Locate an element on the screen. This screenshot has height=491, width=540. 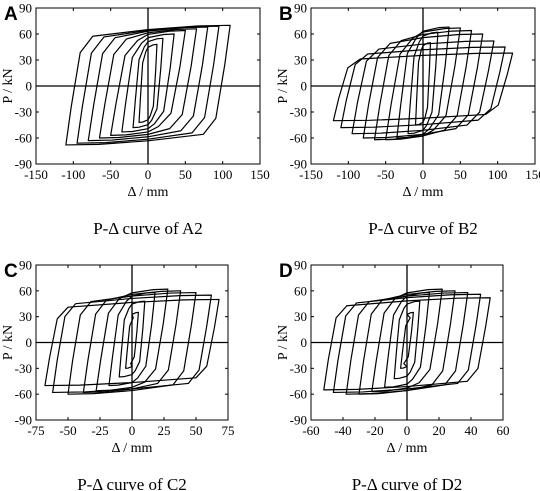
x-tick-label: -40 is located at coordinates (342, 430).